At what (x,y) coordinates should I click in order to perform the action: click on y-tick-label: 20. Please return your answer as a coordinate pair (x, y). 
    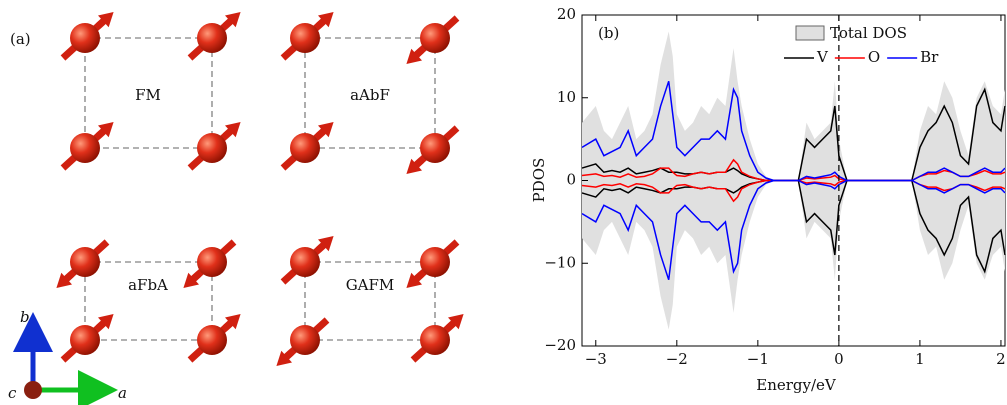
    Looking at the image, I should click on (566, 14).